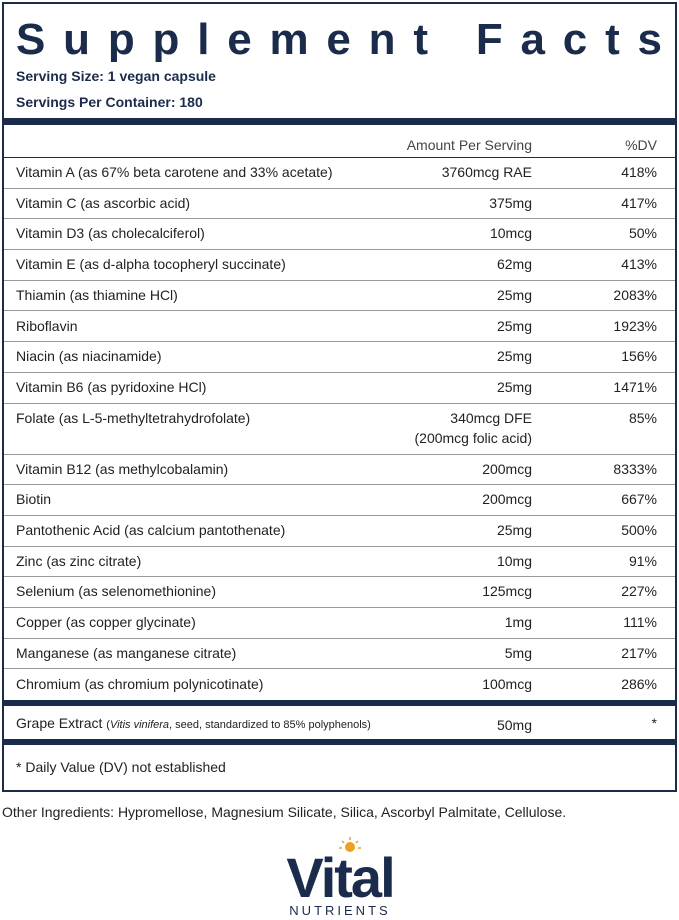 Image resolution: width=679 pixels, height=920 pixels. What do you see at coordinates (350, 847) in the screenshot?
I see `logo-sun` at bounding box center [350, 847].